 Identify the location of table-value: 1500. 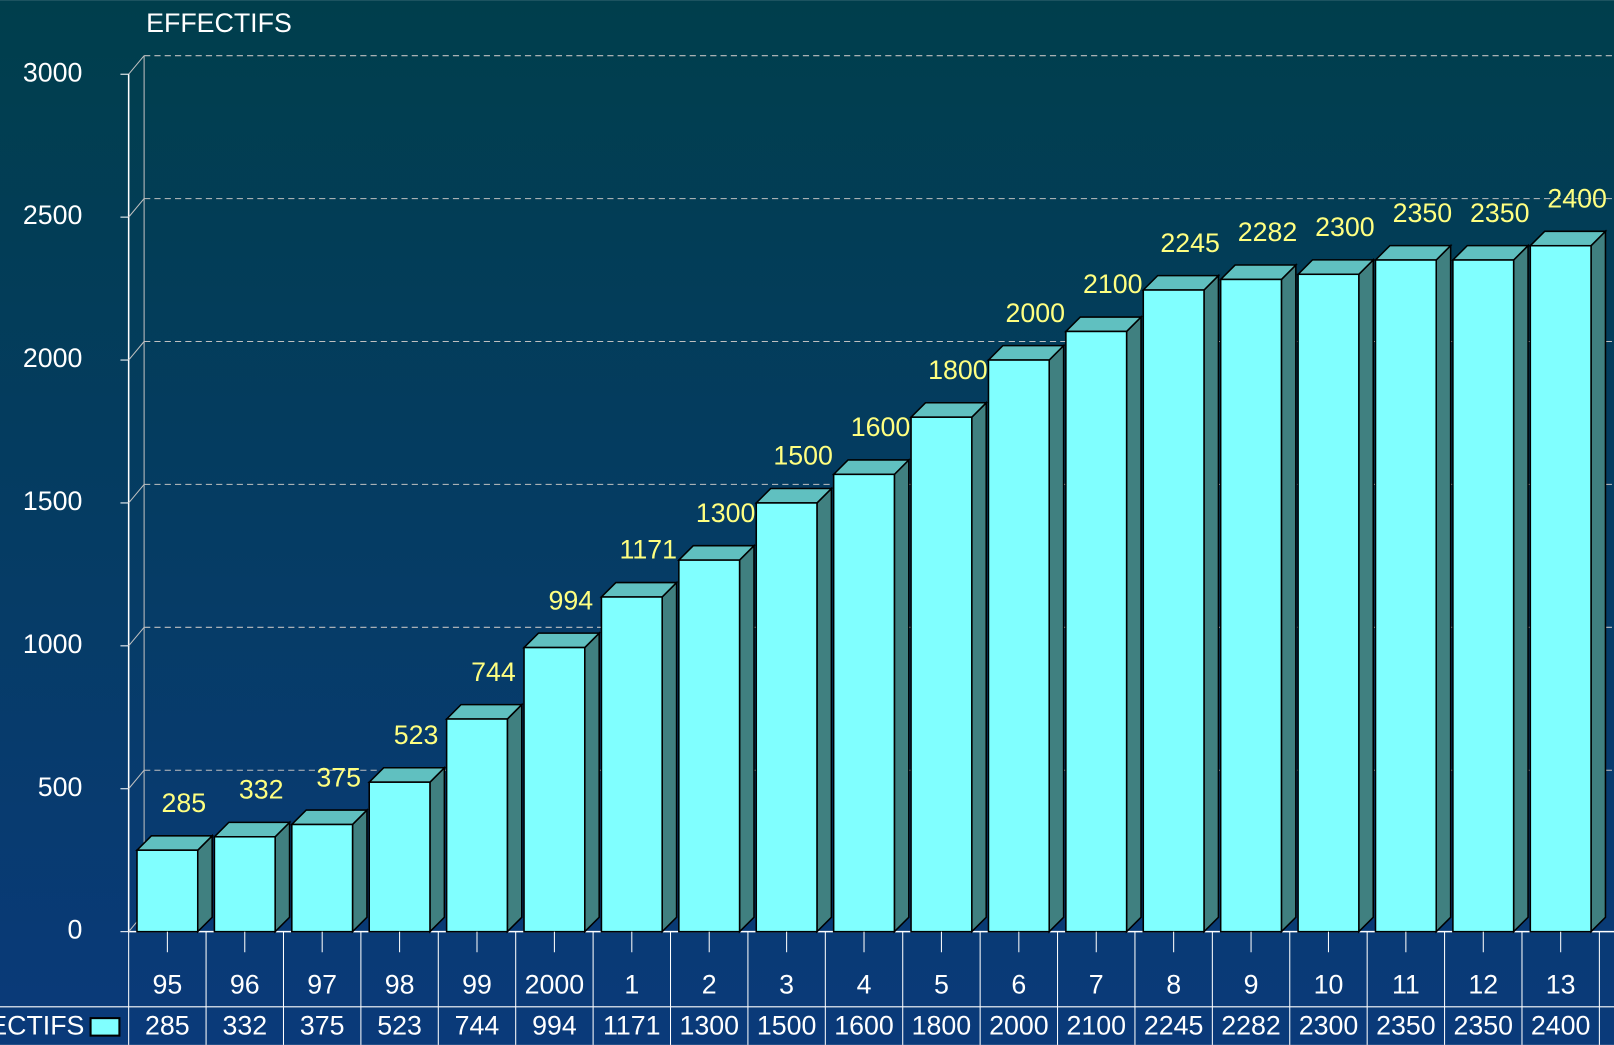
(787, 1025).